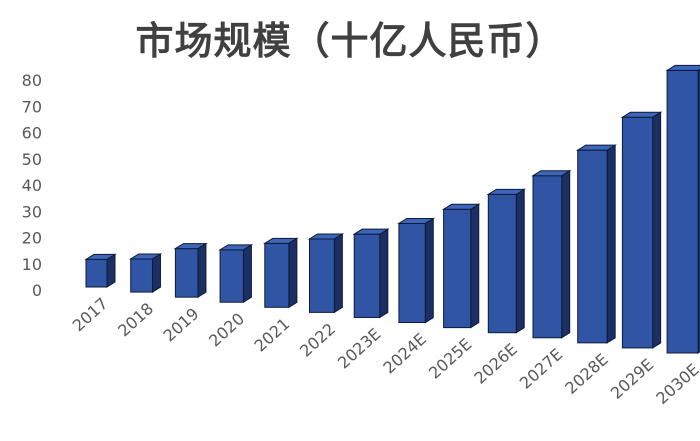 The height and width of the screenshot is (441, 700). I want to click on x-tick-label: 2025E, so click(450, 358).